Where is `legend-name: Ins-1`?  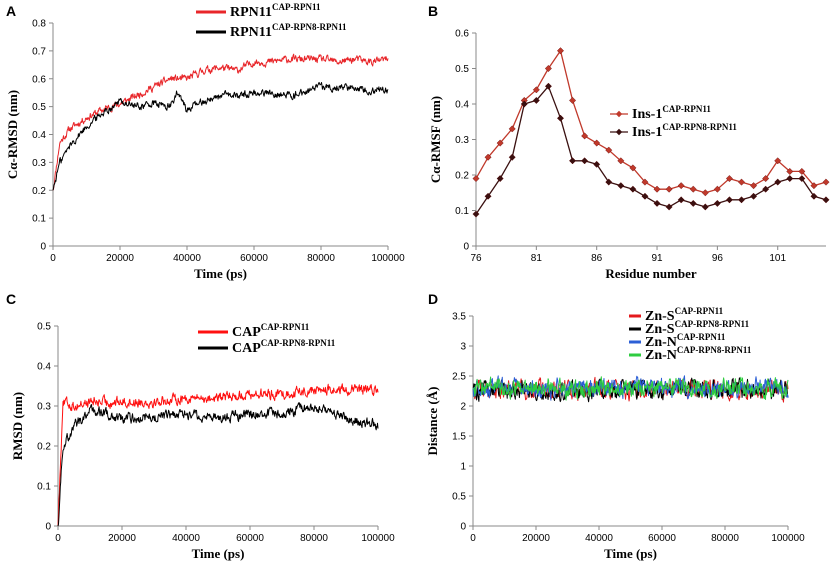
legend-name: Ins-1 is located at coordinates (647, 132).